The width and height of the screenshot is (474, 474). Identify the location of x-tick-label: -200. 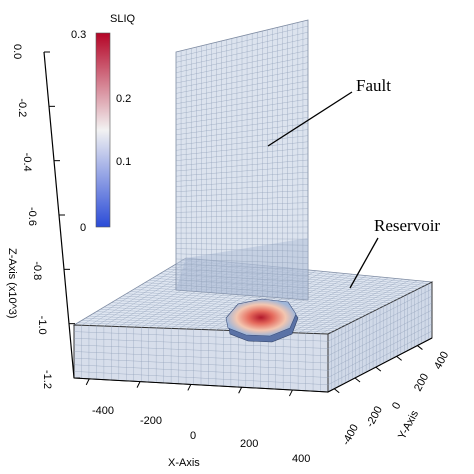
(151, 421).